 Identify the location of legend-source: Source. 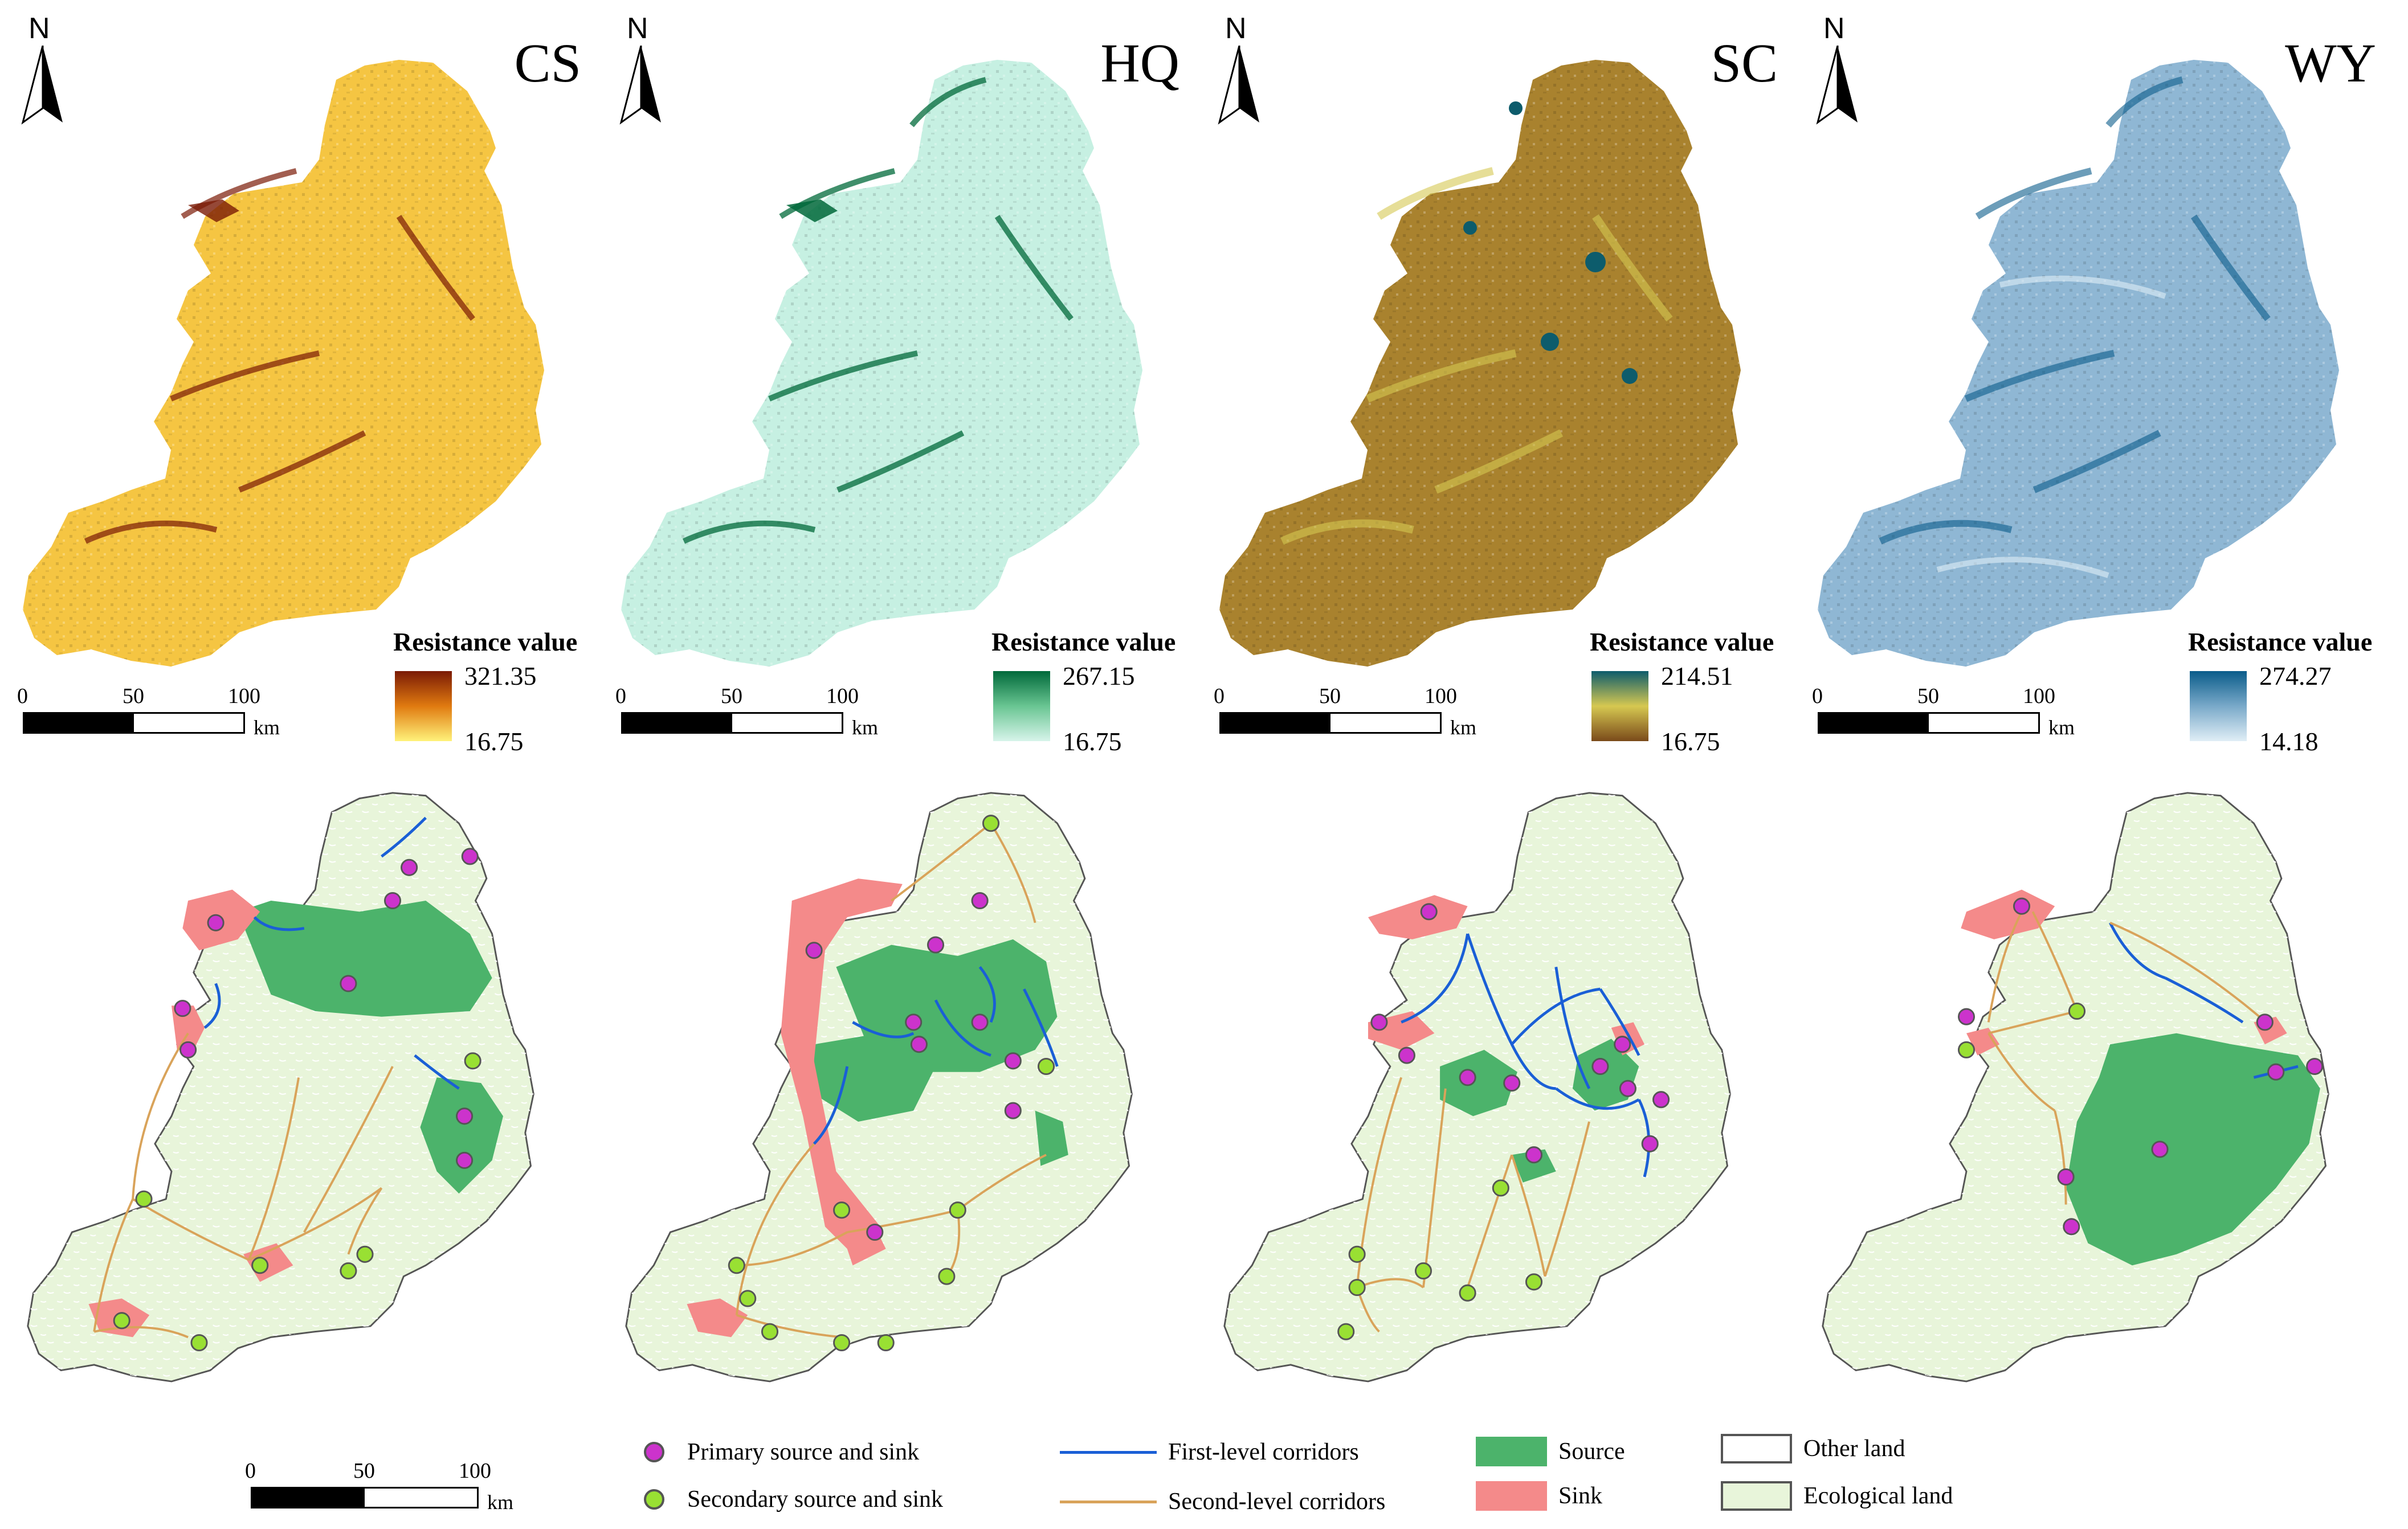
(1550, 1451).